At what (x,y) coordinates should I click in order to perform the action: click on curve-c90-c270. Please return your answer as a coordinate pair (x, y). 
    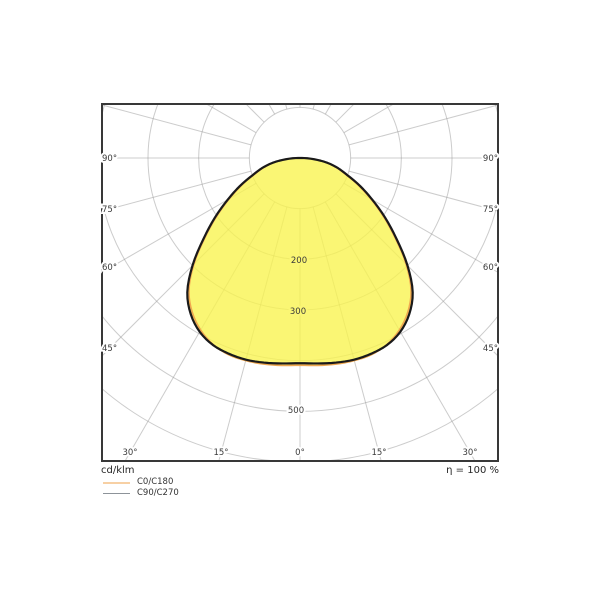
    Looking at the image, I should click on (300, 260).